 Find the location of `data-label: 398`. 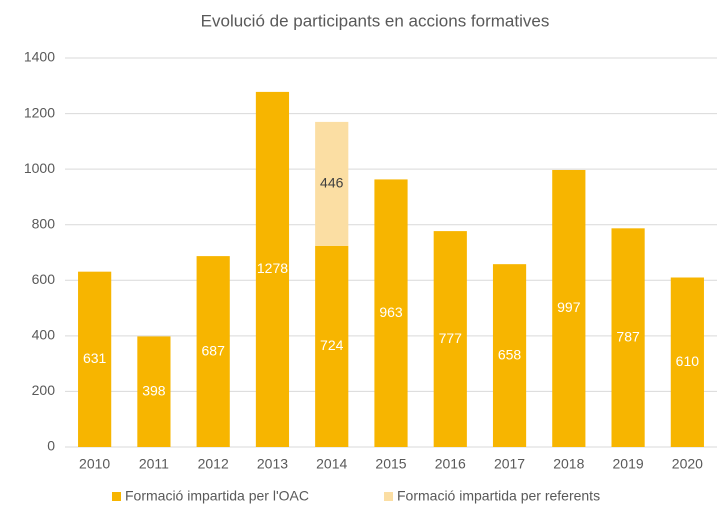

data-label: 398 is located at coordinates (154, 390).